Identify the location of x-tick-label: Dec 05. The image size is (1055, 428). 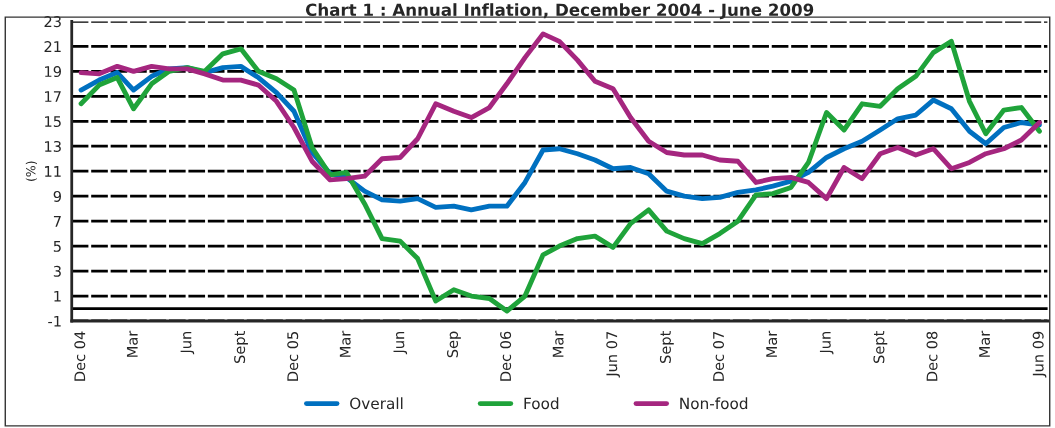
(293, 356).